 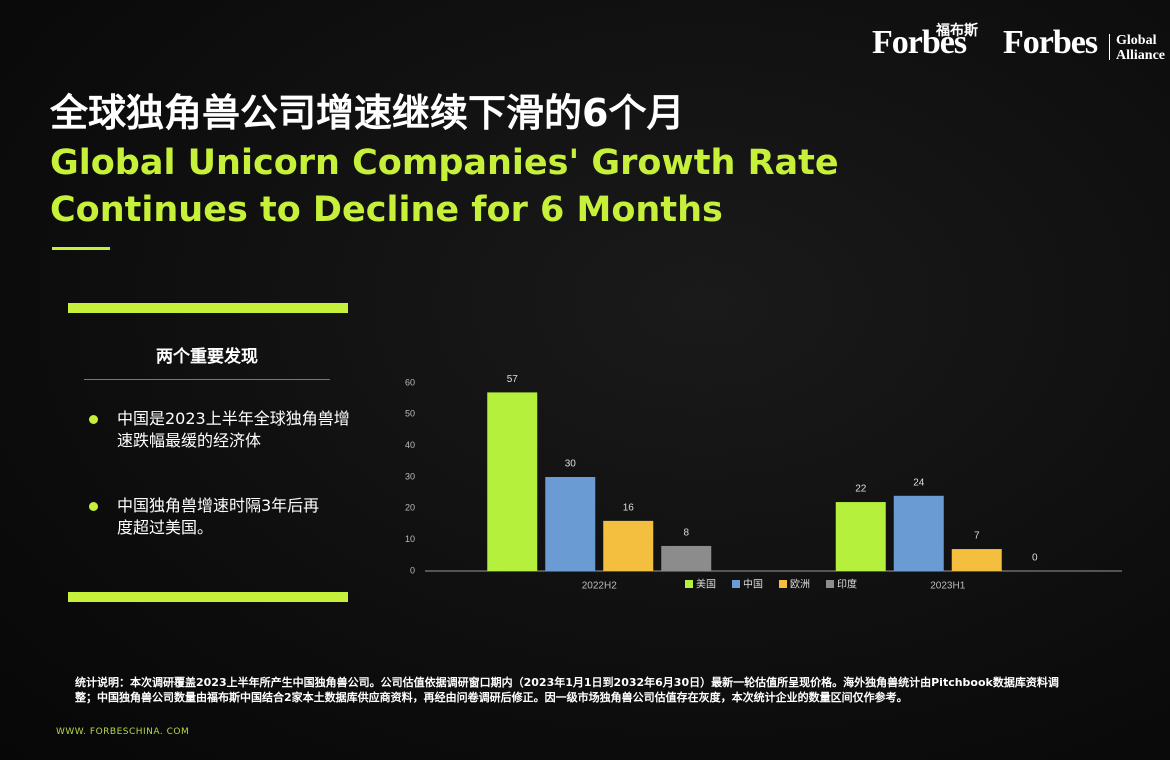 What do you see at coordinates (800, 585) in the screenshot?
I see `legend-label: 欧洲` at bounding box center [800, 585].